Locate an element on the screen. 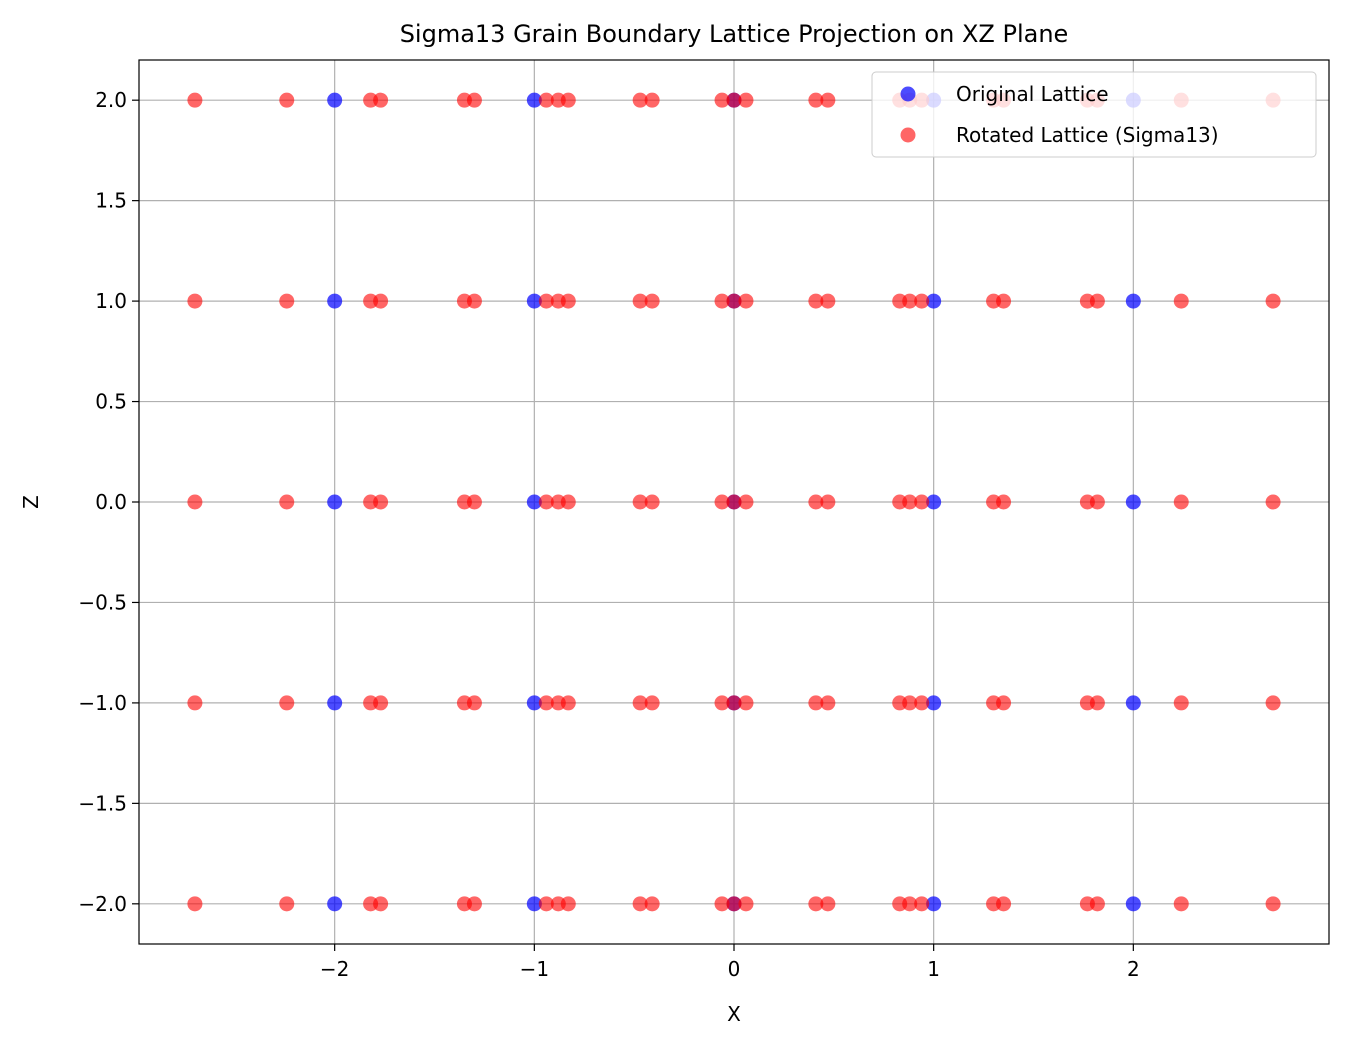 The height and width of the screenshot is (1046, 1348). x-tick-label: −1 is located at coordinates (534, 969).